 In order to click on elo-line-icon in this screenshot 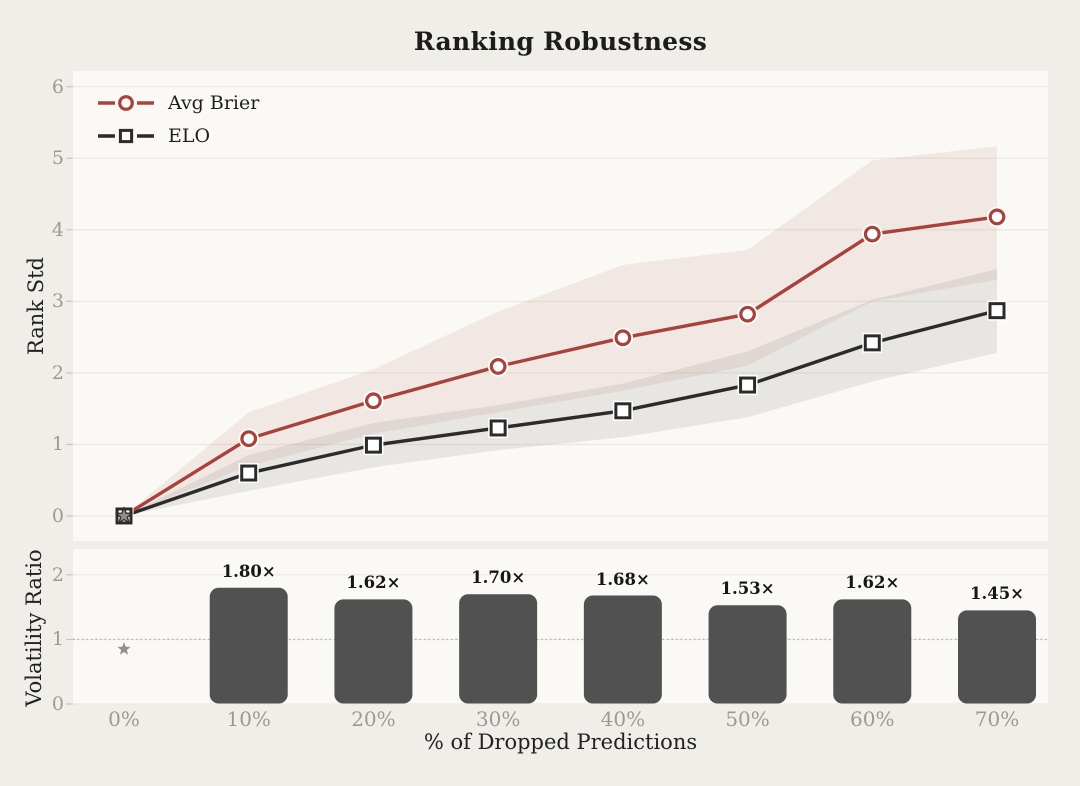, I will do `click(126, 136)`.